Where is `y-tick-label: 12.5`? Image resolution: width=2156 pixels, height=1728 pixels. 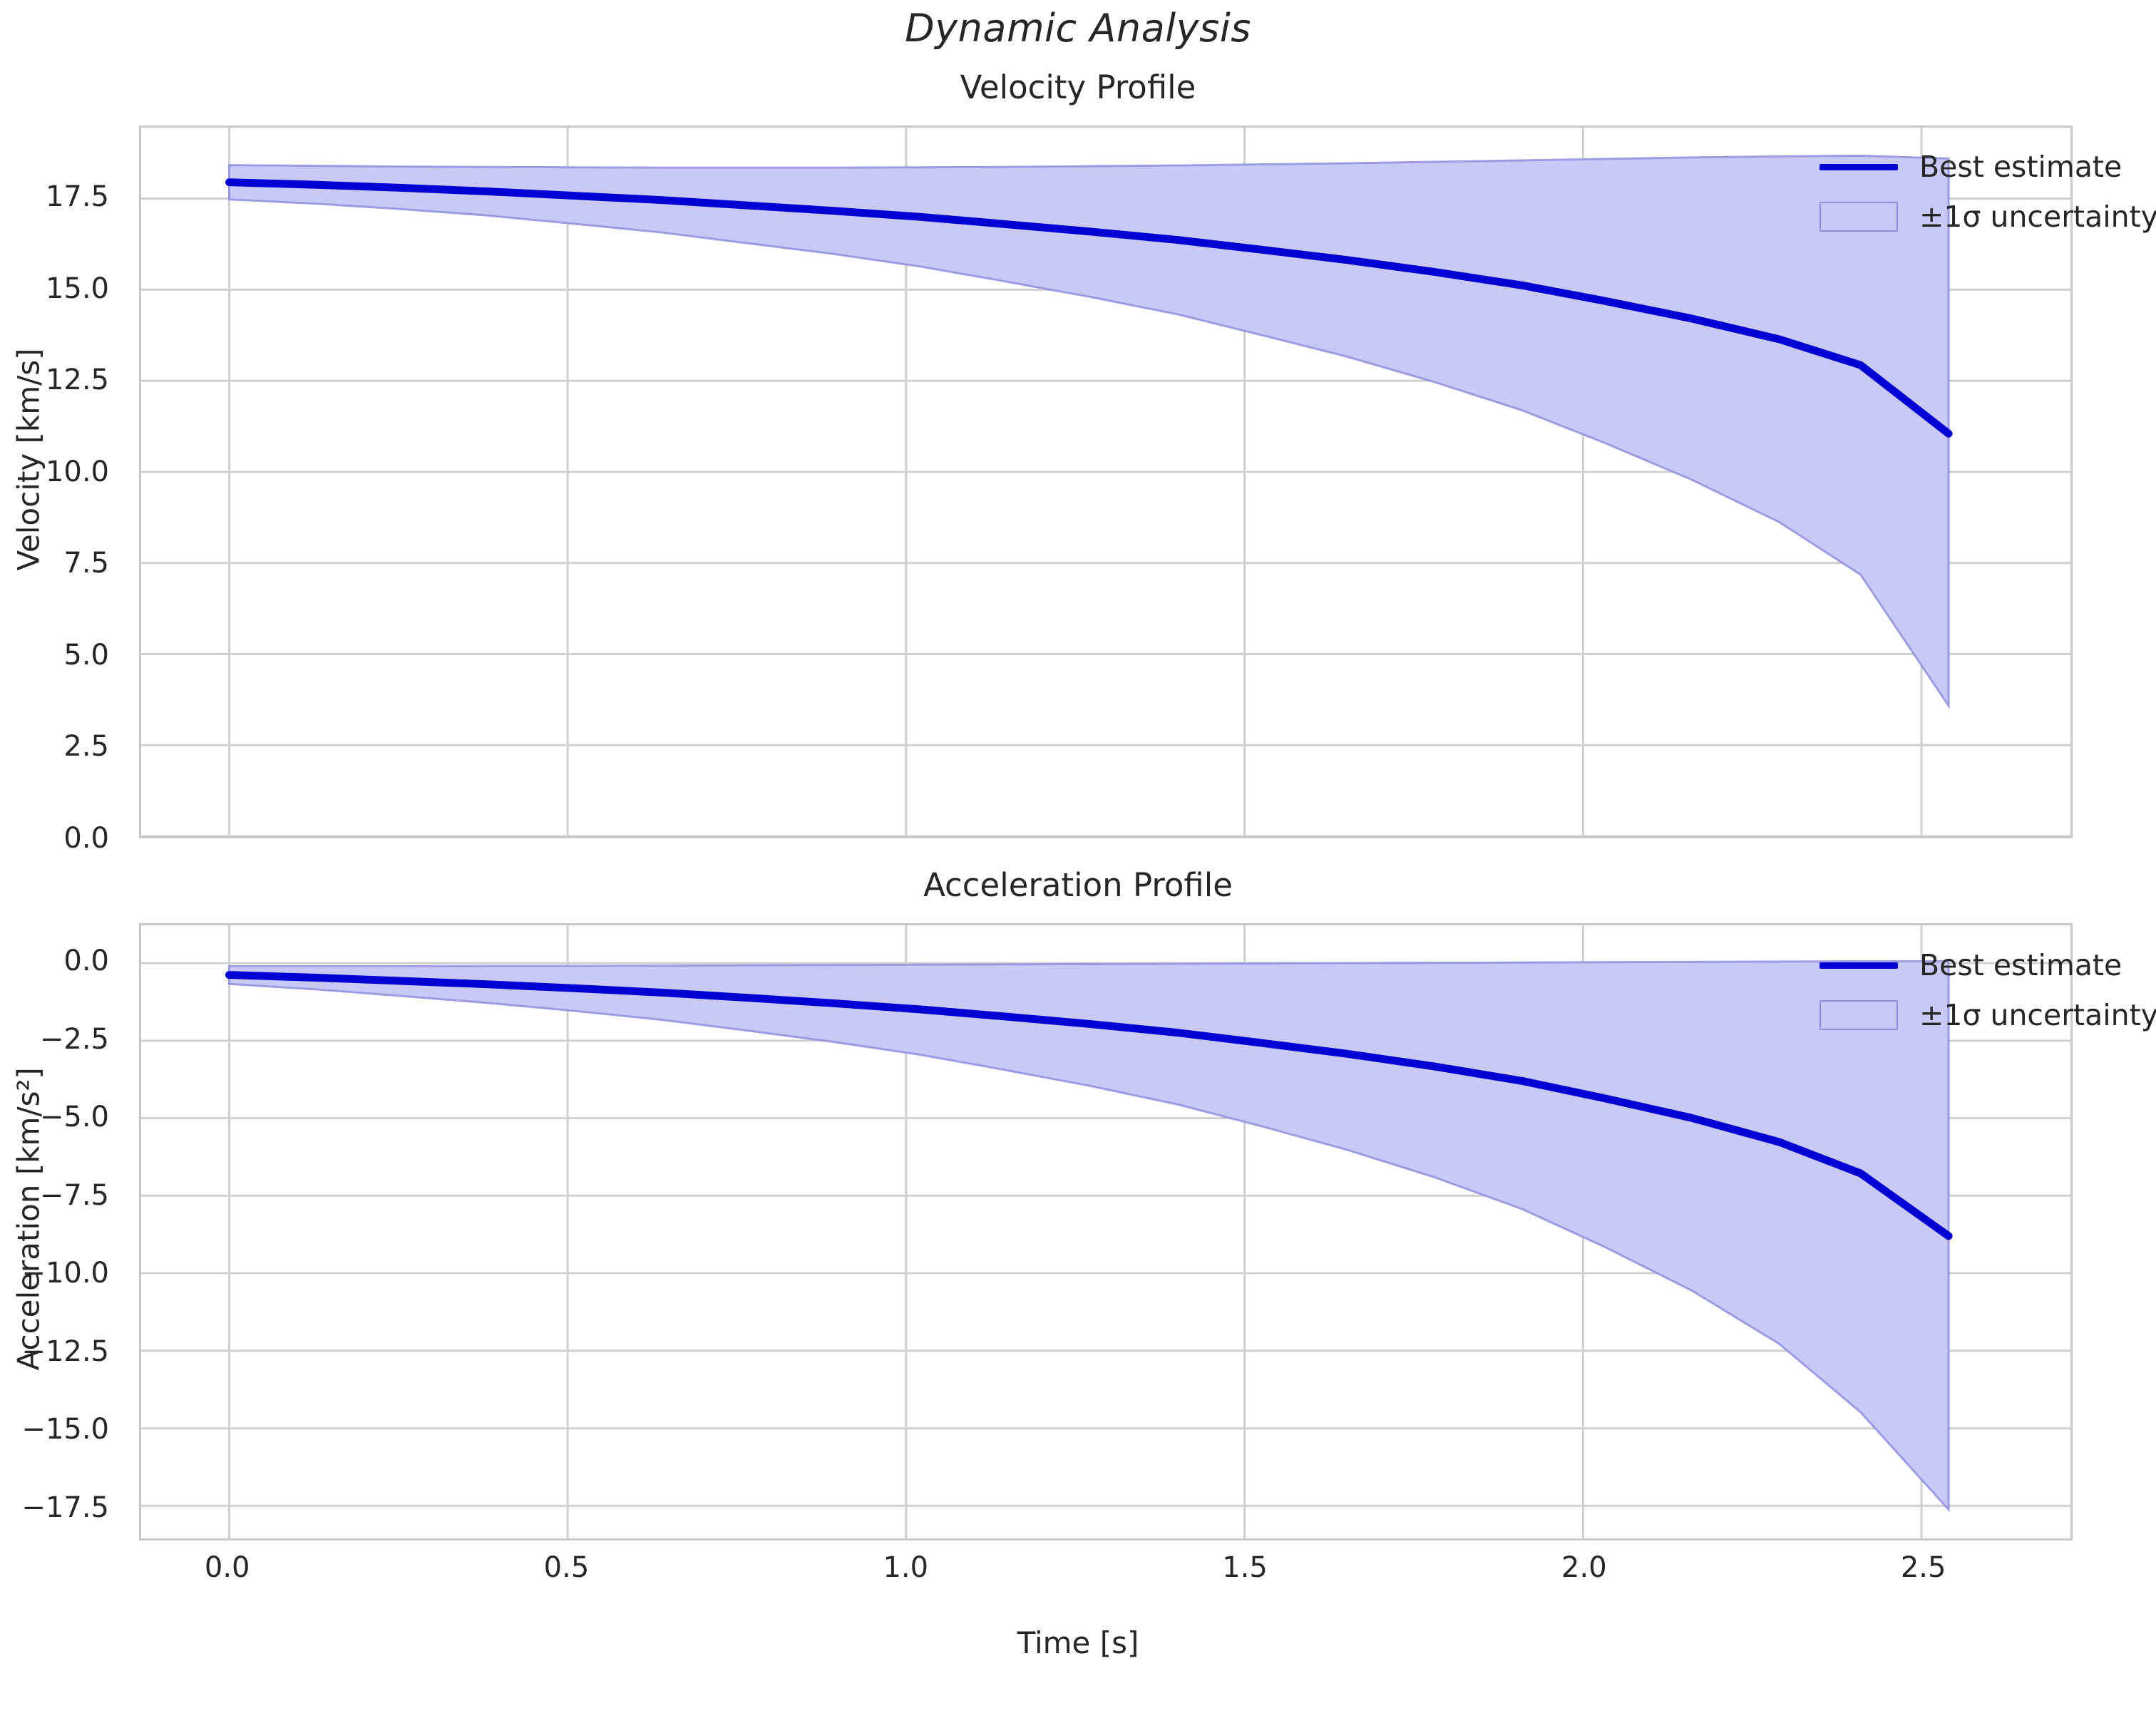 y-tick-label: 12.5 is located at coordinates (77, 380).